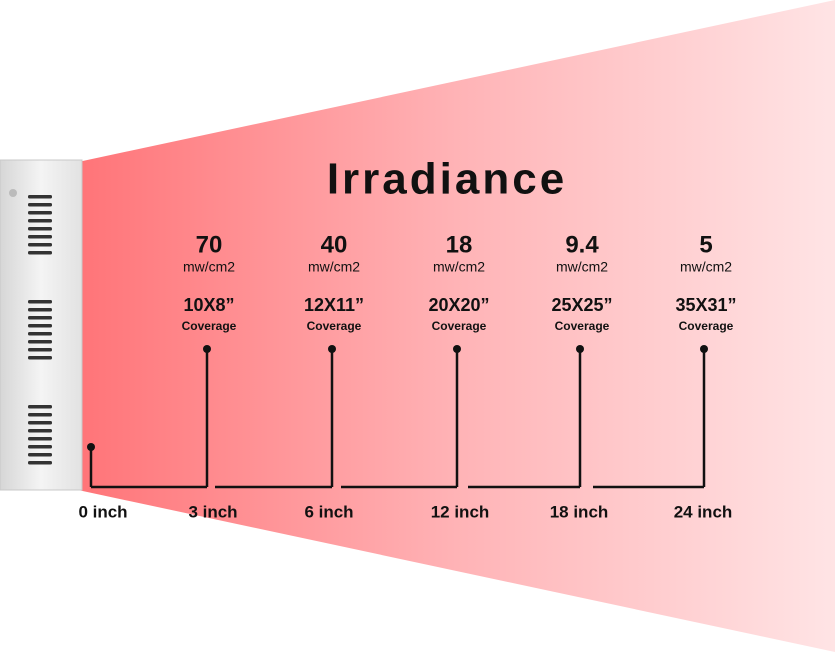  I want to click on coverage-size: 10X8”, so click(208, 305).